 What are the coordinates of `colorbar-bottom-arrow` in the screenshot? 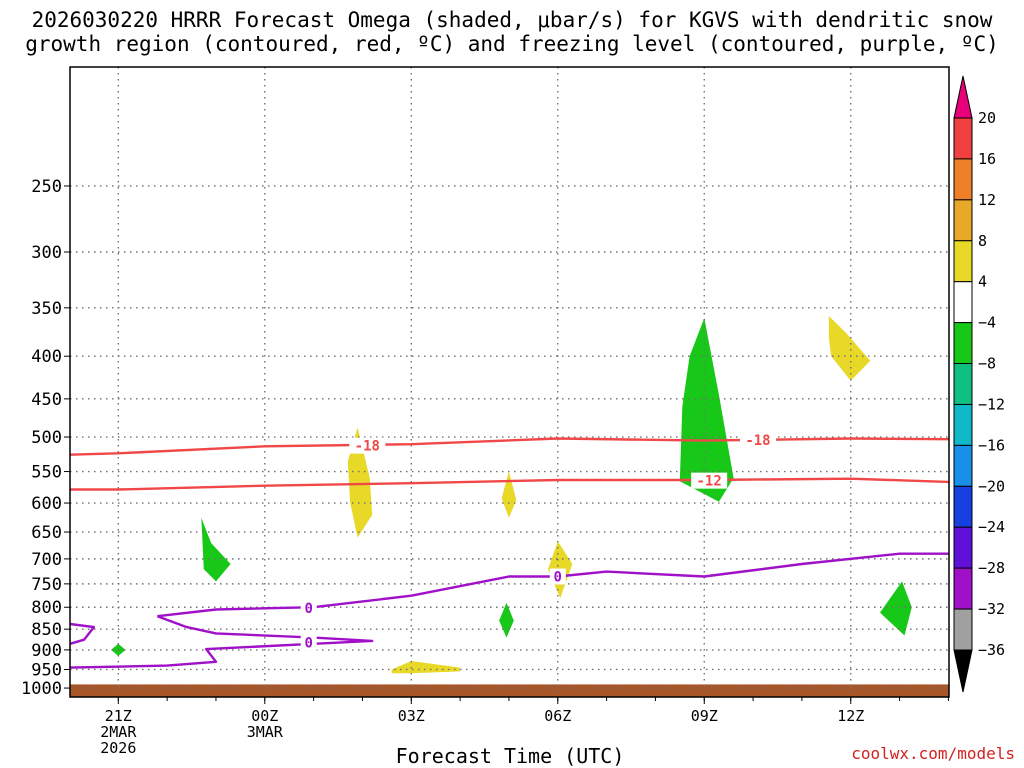 It's located at (963, 671).